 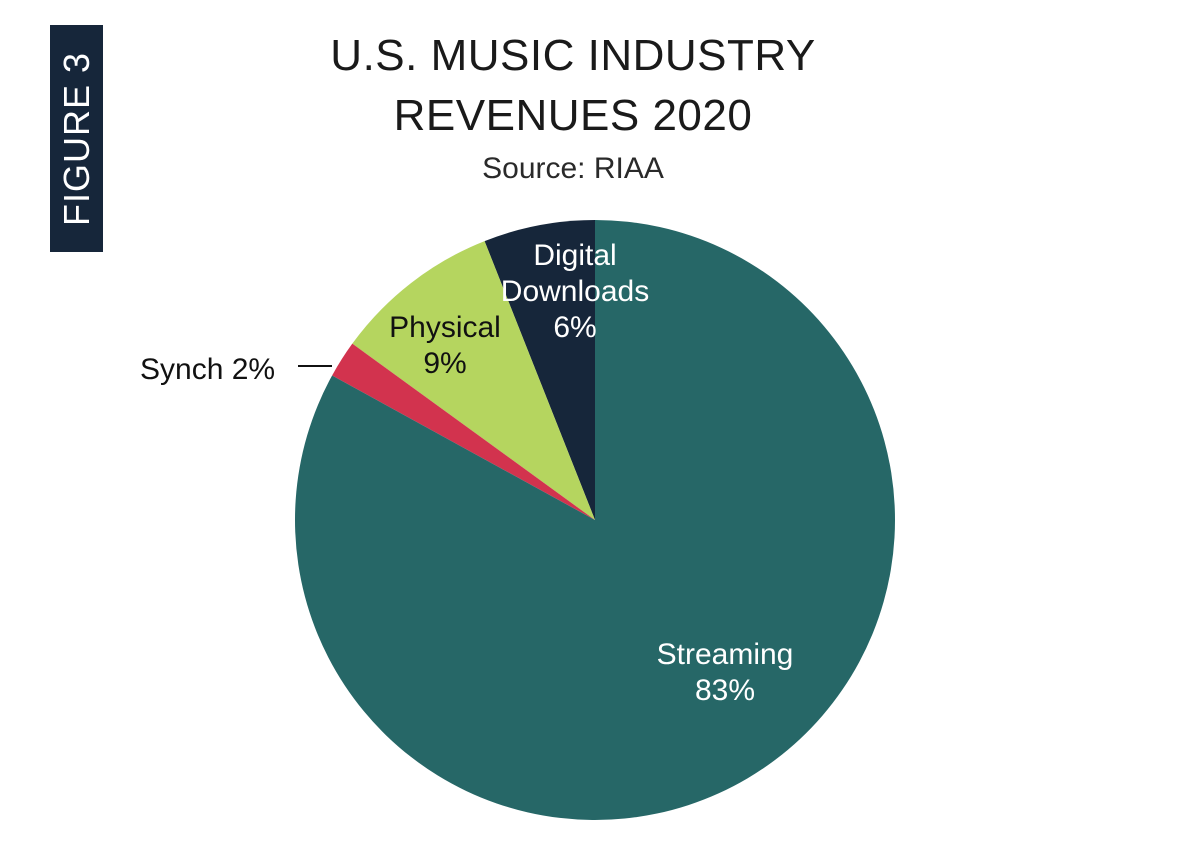 I want to click on label-synch-value: 2%, so click(x=253, y=369).